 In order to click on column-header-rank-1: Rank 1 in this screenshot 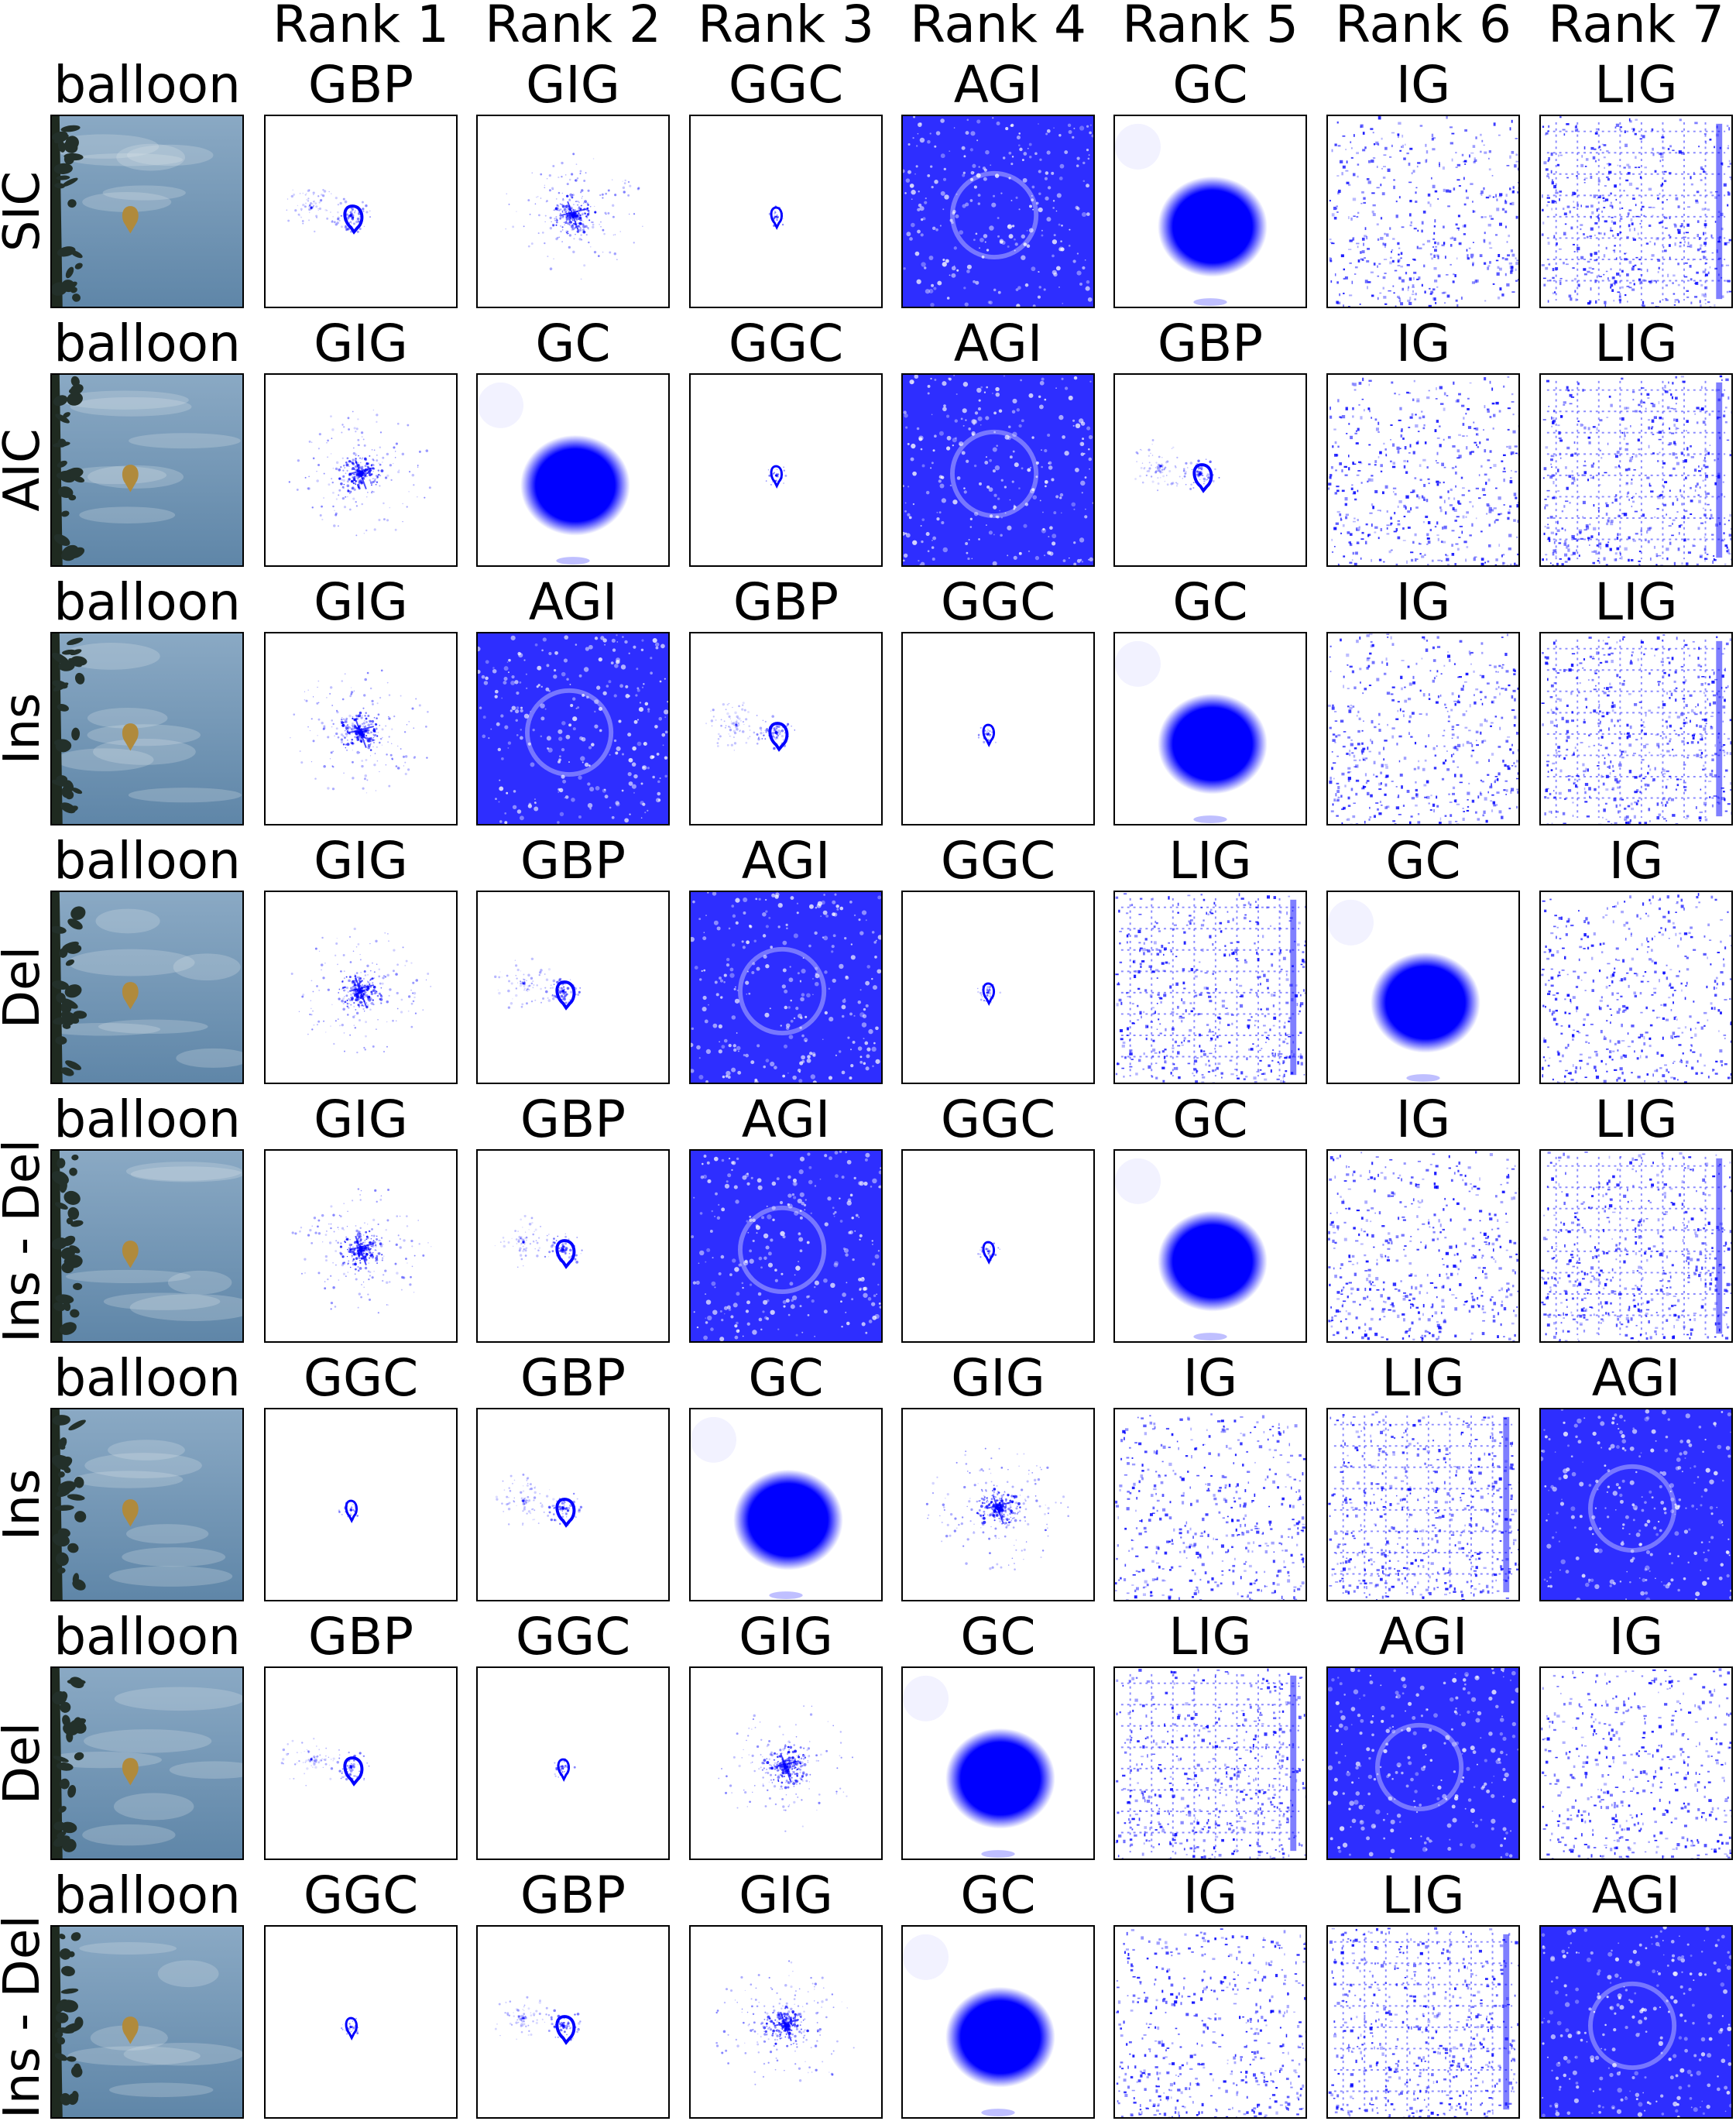, I will do `click(361, 27)`.